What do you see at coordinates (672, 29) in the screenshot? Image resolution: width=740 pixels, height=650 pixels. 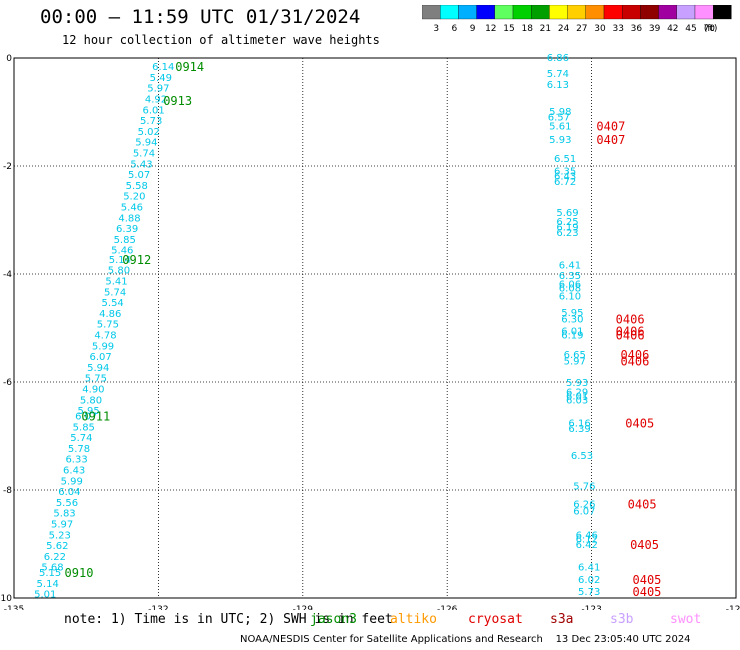 I see `scale-label: 42` at bounding box center [672, 29].